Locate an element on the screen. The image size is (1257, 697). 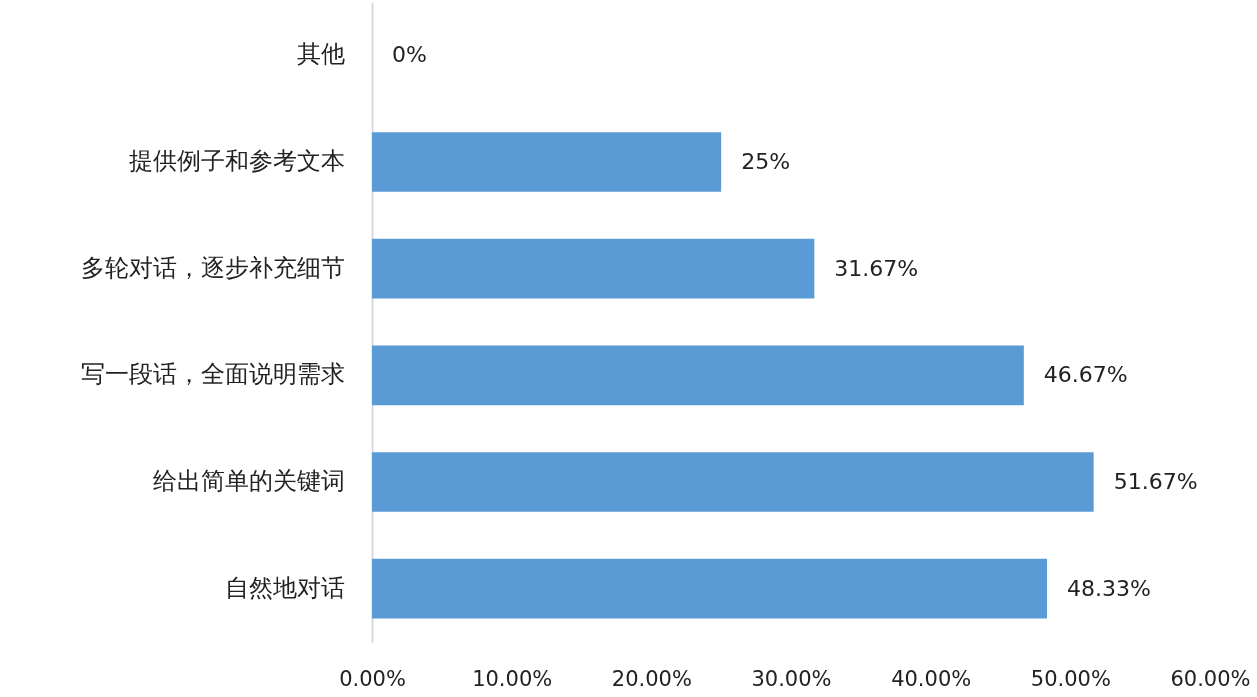
data-label: 51.67% is located at coordinates (1155, 481).